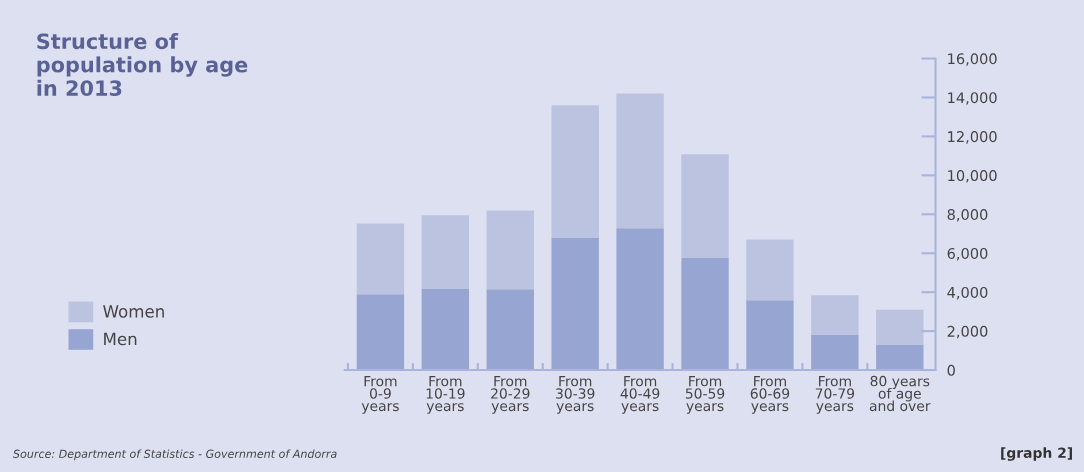  Describe the element at coordinates (972, 59) in the screenshot. I see `y-tick-label: 16,000` at that location.